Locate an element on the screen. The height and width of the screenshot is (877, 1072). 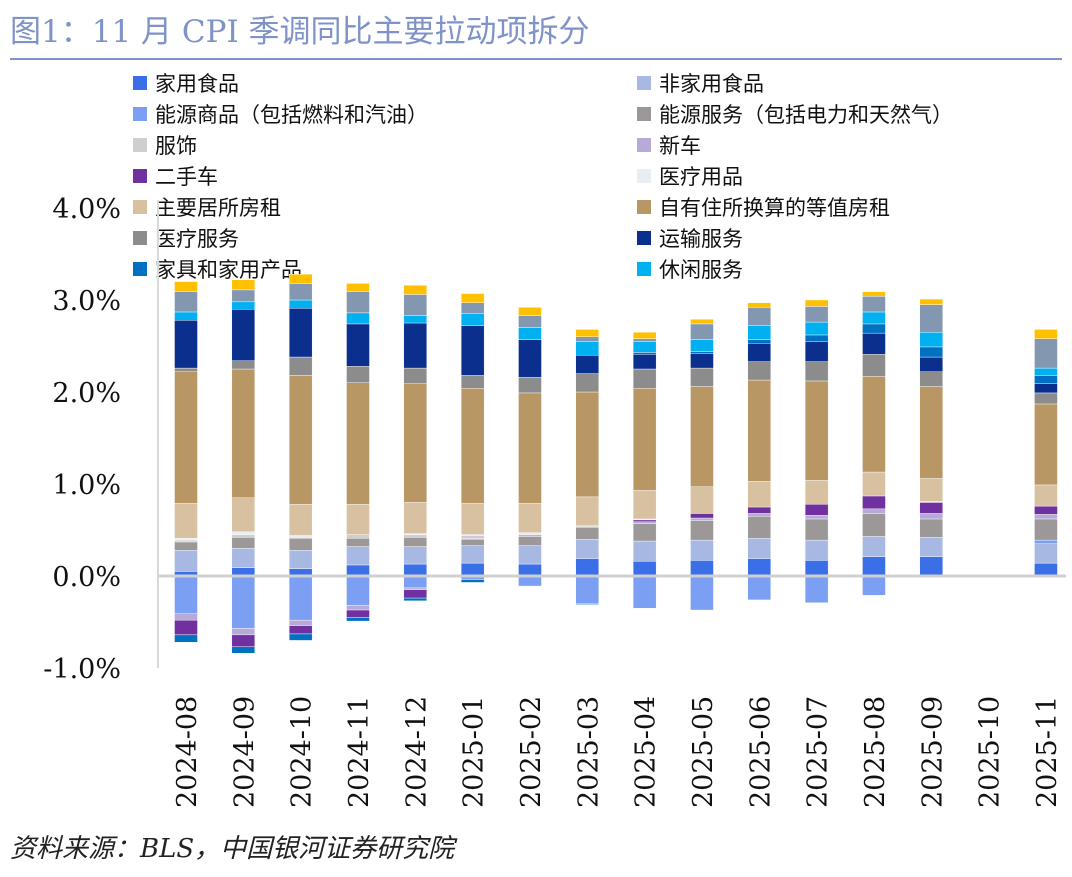
y-tick-label: 2.0% is located at coordinates (86, 393).